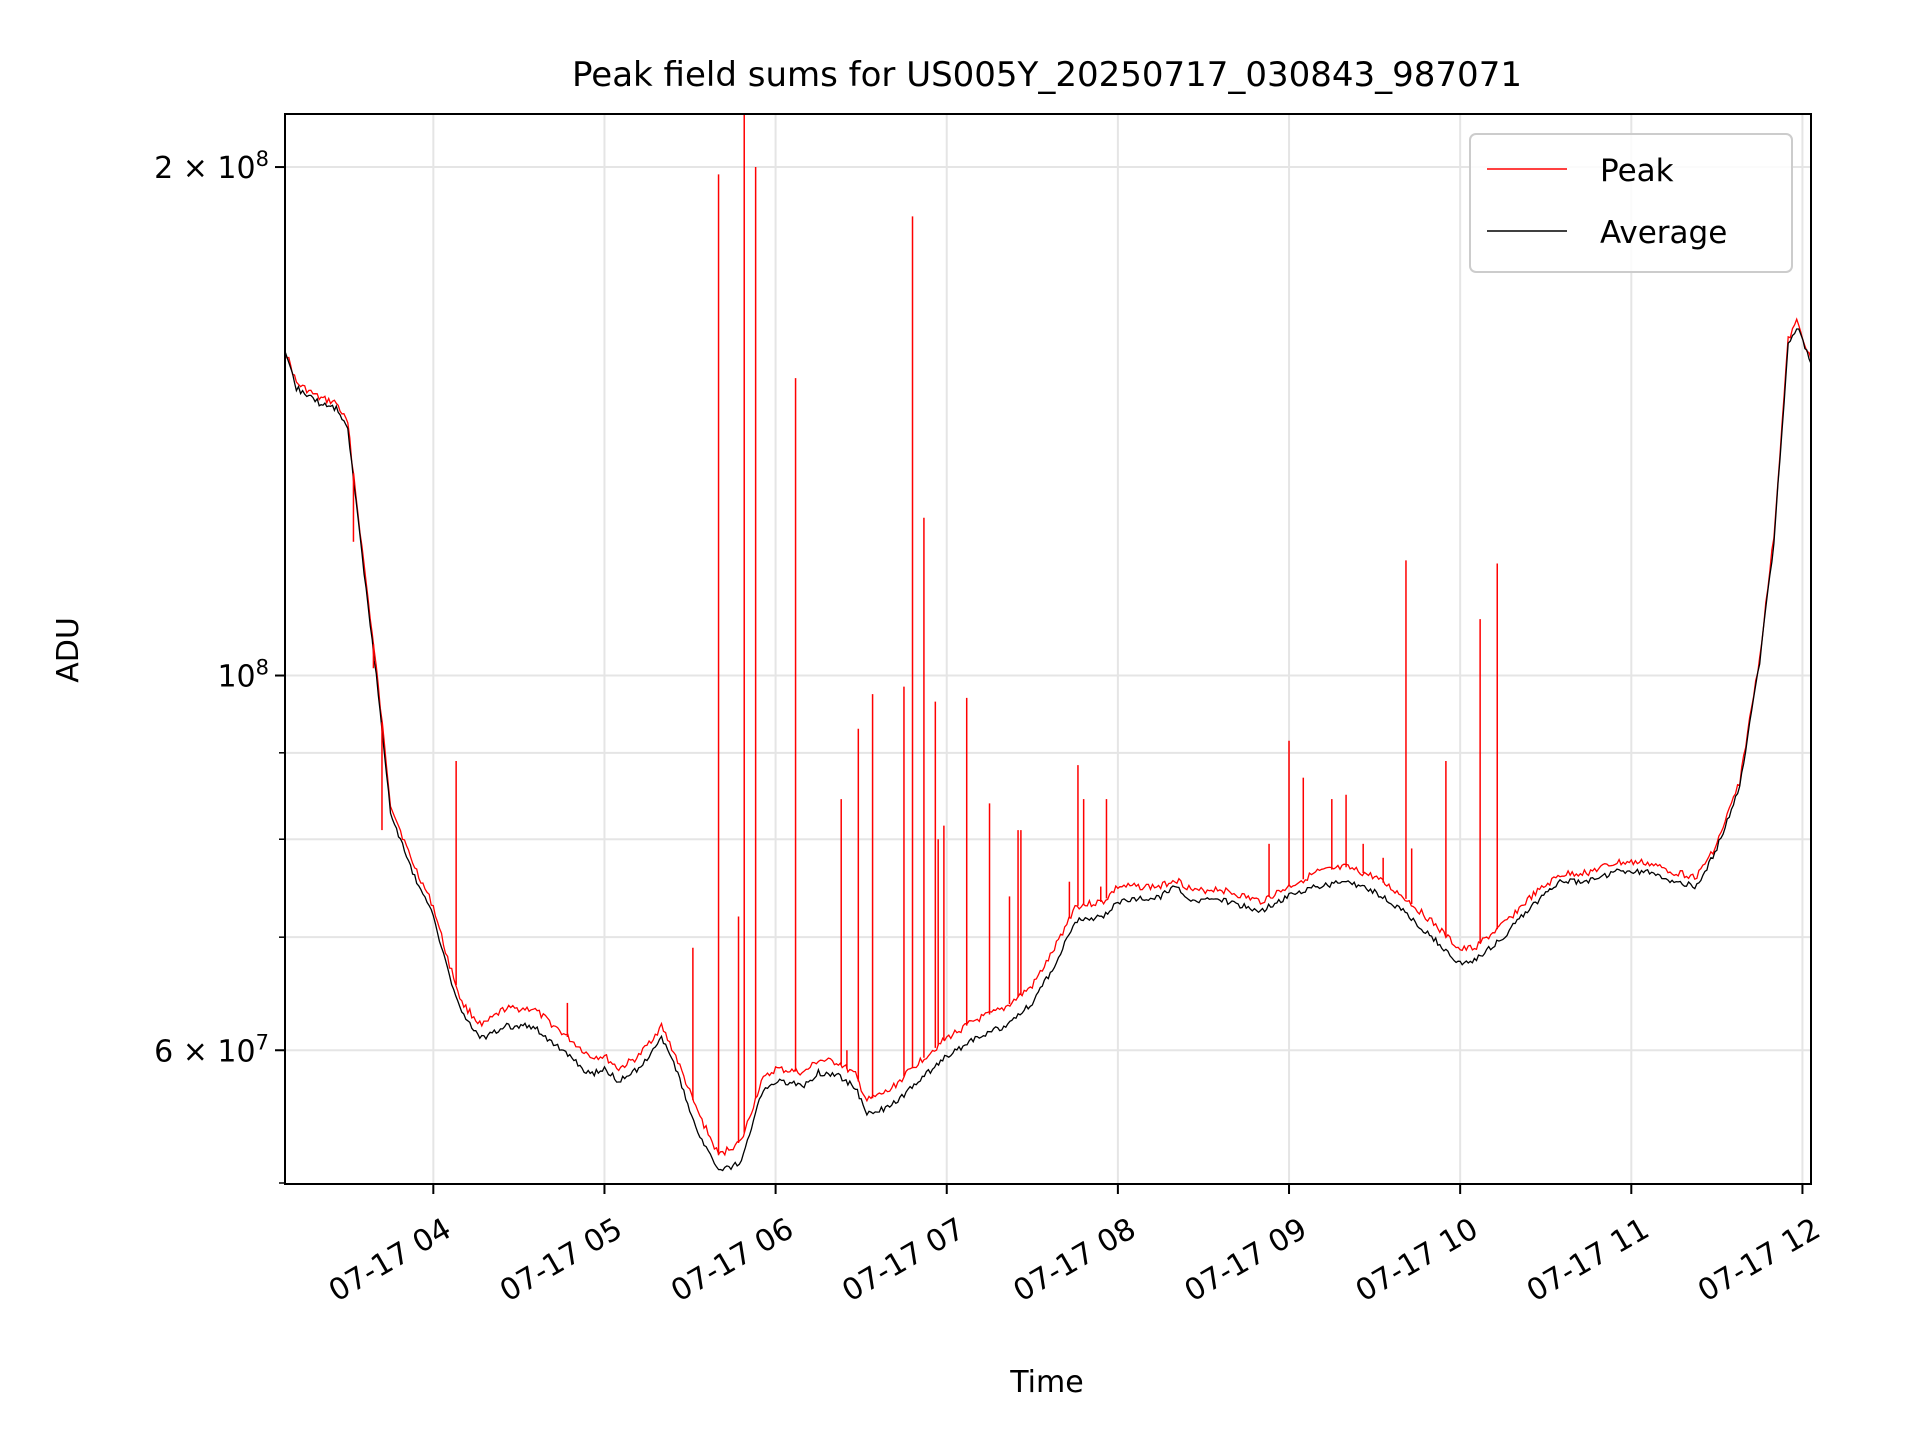  Describe the element at coordinates (68, 650) in the screenshot. I see `y-axis-label: ADU` at that location.